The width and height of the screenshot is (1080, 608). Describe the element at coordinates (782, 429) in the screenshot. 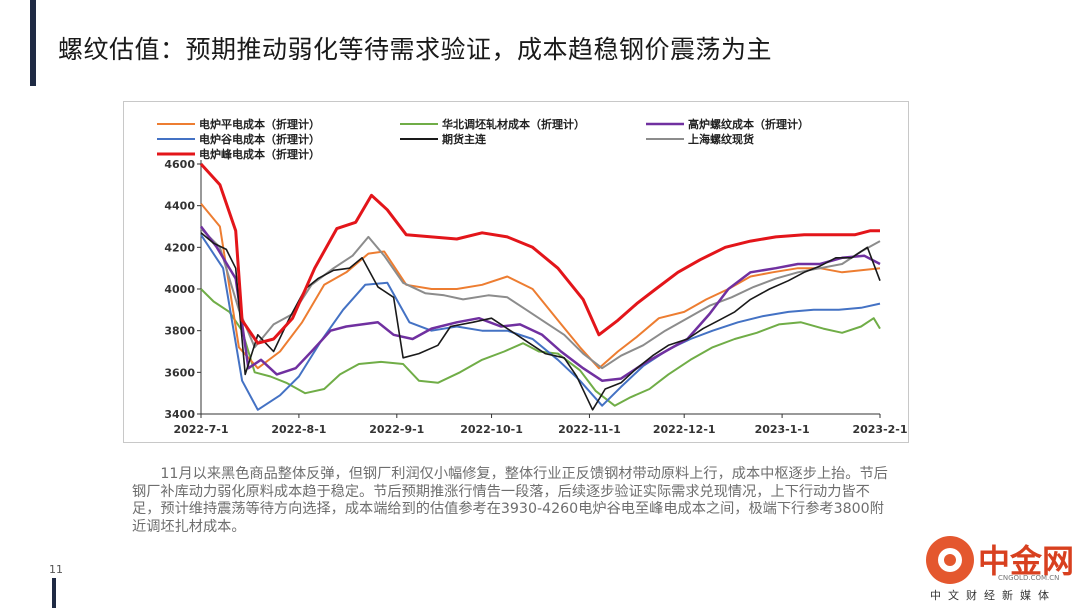

I see `x-tick-label: 2023-1-1` at that location.